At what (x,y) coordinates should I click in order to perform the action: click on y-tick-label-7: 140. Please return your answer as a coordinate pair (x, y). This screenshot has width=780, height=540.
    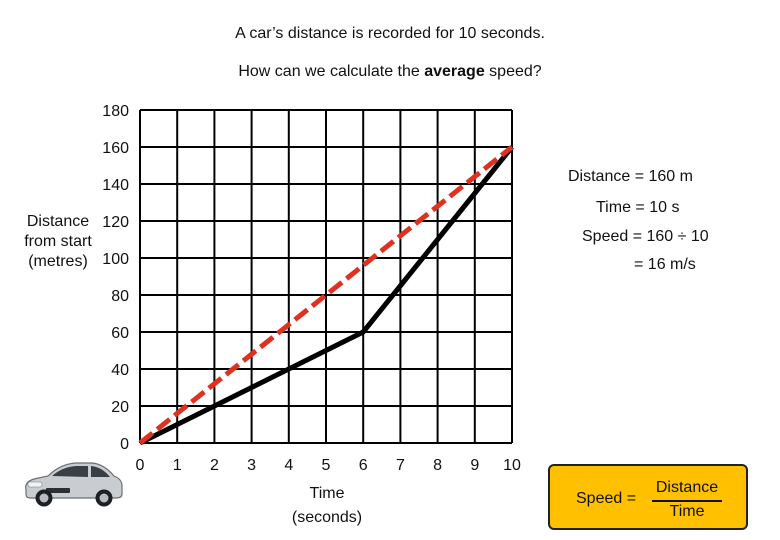
    Looking at the image, I should click on (115, 185).